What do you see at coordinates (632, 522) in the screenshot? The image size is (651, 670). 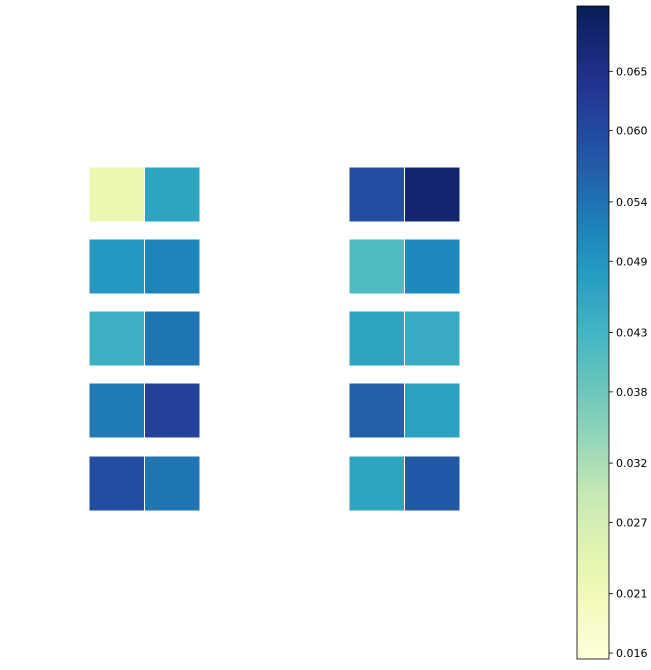 I see `colorbar-tick-label: 0.027` at bounding box center [632, 522].